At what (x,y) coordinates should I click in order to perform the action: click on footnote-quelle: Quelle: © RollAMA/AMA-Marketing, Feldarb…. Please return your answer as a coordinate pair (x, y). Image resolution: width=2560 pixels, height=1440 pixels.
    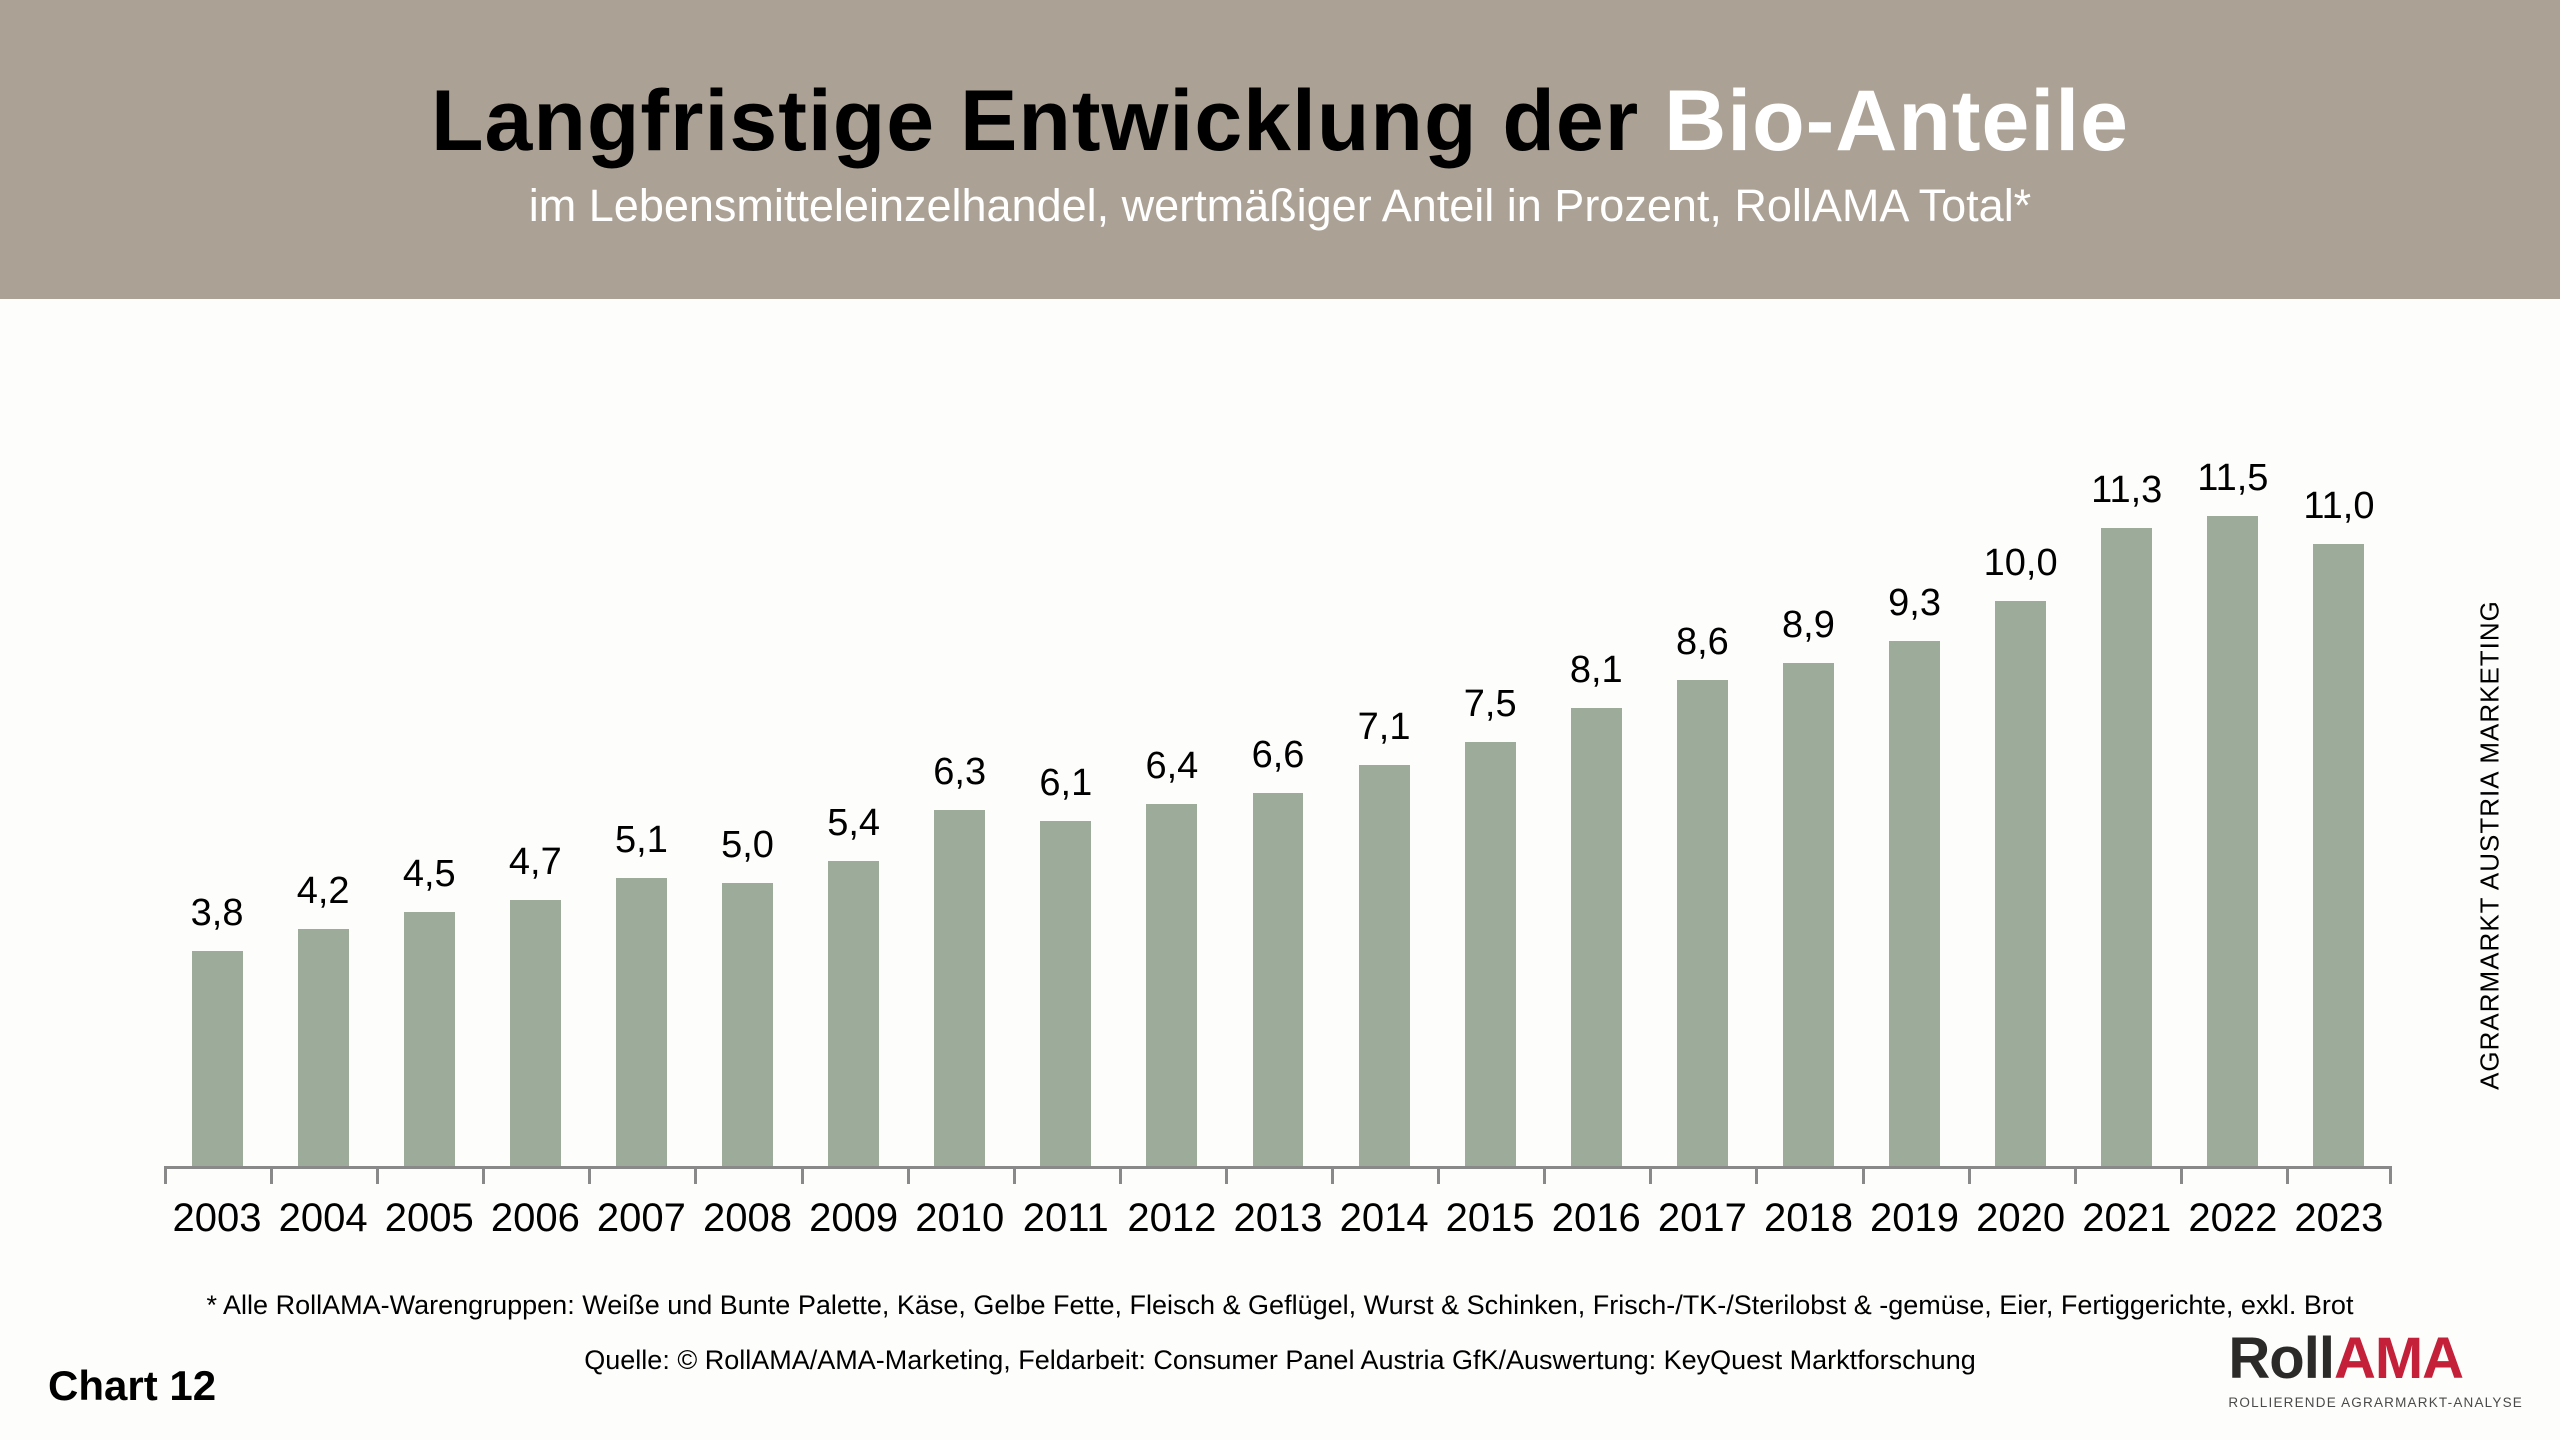
    Looking at the image, I should click on (1280, 1360).